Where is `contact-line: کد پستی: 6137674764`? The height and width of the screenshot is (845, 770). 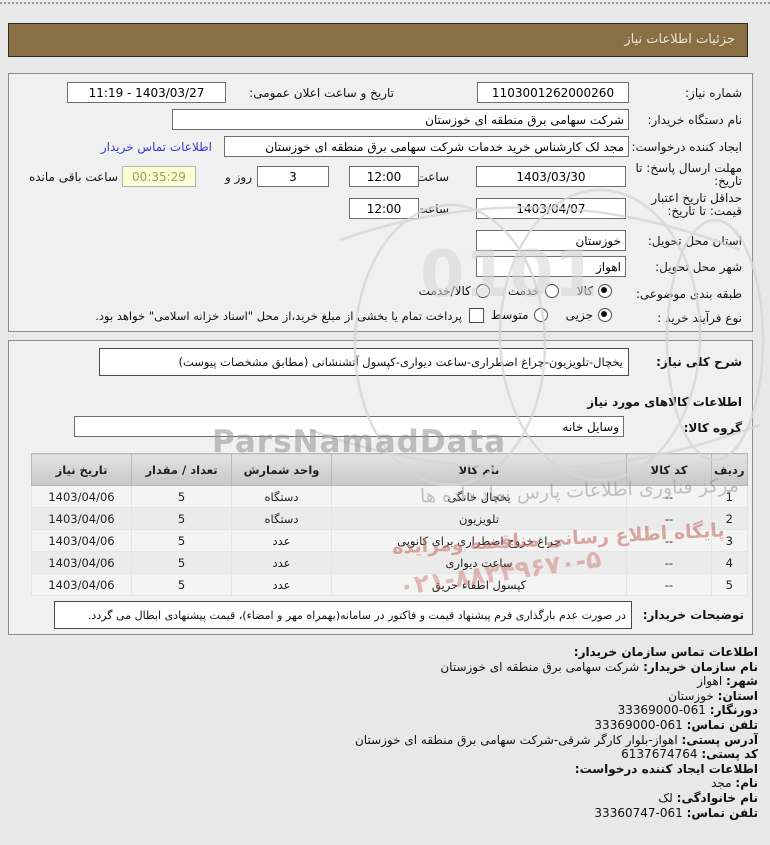 contact-line: کد پستی: 6137674764 is located at coordinates (689, 754).